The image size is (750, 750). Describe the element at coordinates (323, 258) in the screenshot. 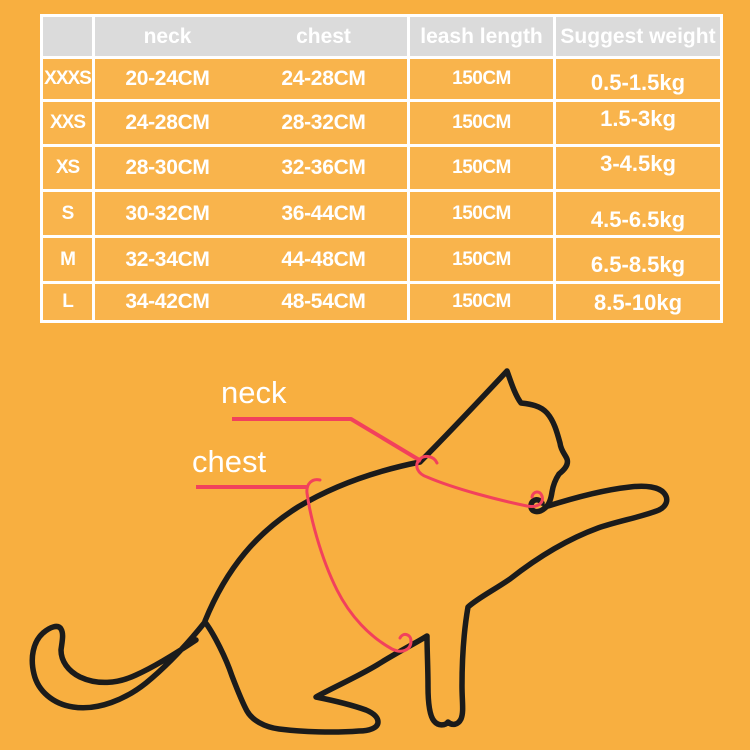

I see `table-cell-chest: 44-48CM` at that location.